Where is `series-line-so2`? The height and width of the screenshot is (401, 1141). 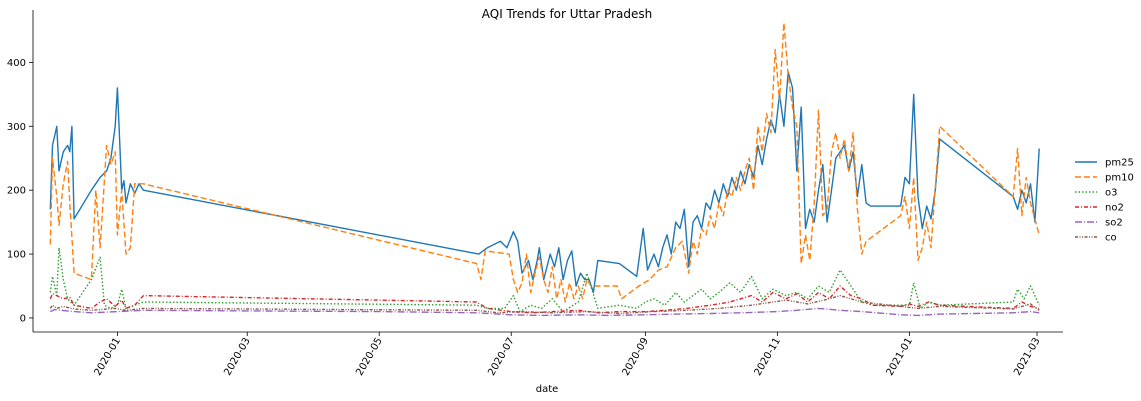 series-line-so2 is located at coordinates (545, 312).